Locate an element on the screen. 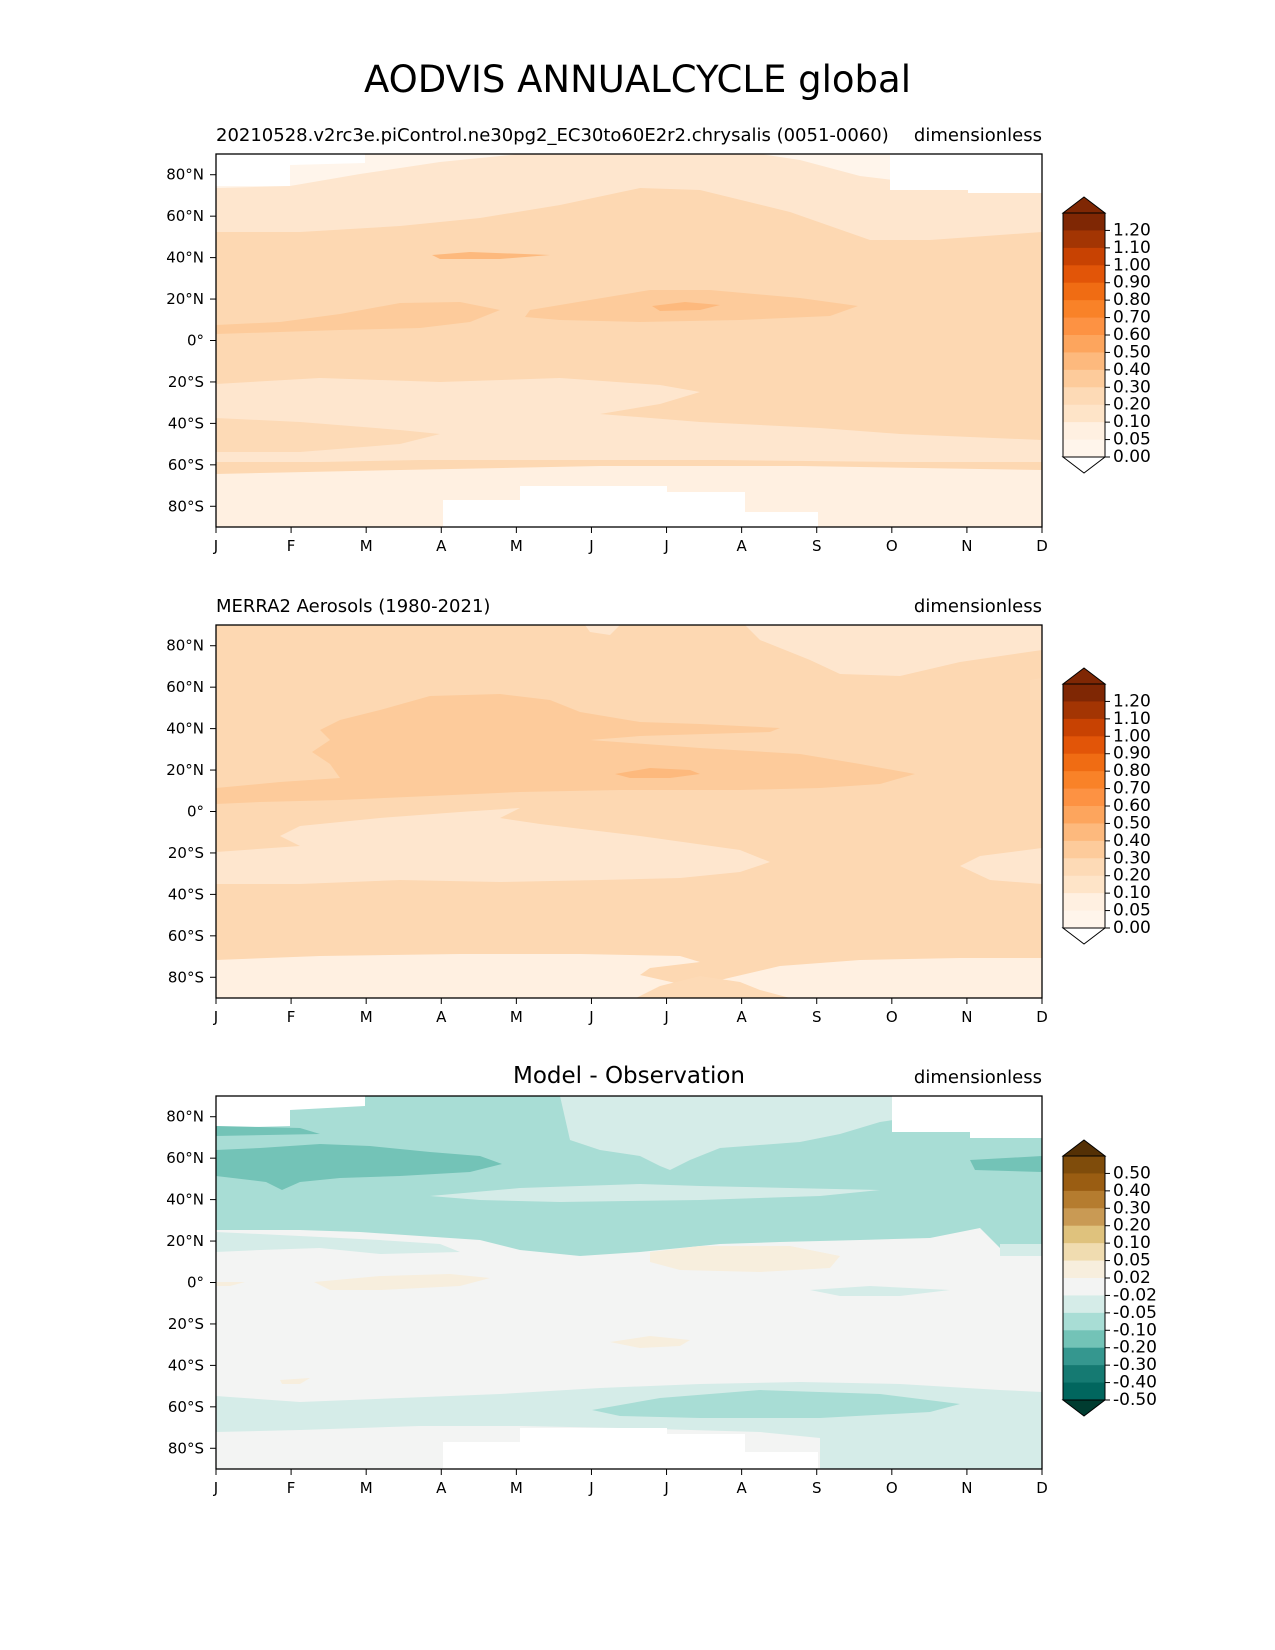  merra2-y-axis: 80°N 60°N 40°N 20°N 0° 20°S 40°S 60°S 80°S is located at coordinates (191, 811).